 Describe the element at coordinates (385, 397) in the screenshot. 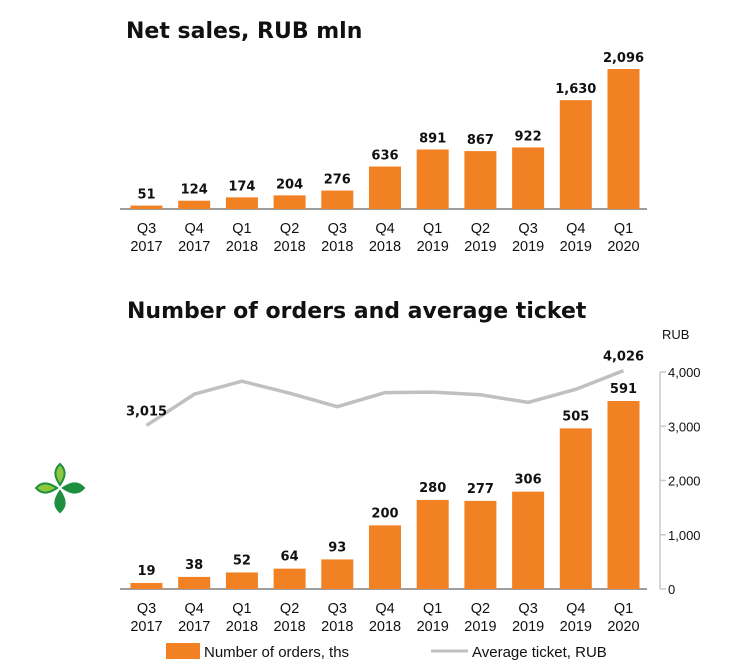

I see `average-ticket-line` at that location.